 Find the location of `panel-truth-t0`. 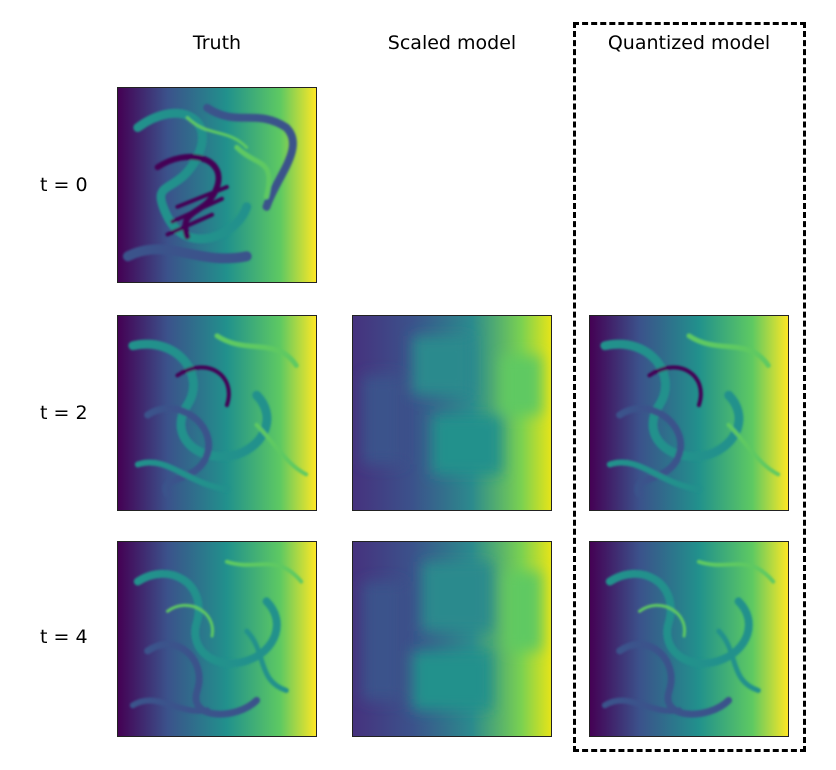

panel-truth-t0 is located at coordinates (217, 185).